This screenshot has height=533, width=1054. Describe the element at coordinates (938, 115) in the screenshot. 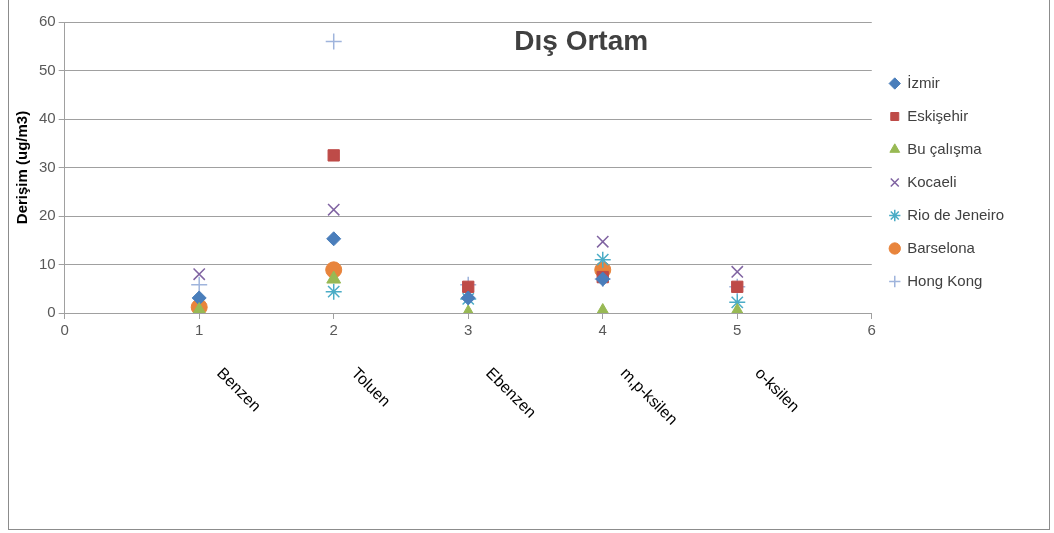

I see `legend-label: Eskişehir` at that location.